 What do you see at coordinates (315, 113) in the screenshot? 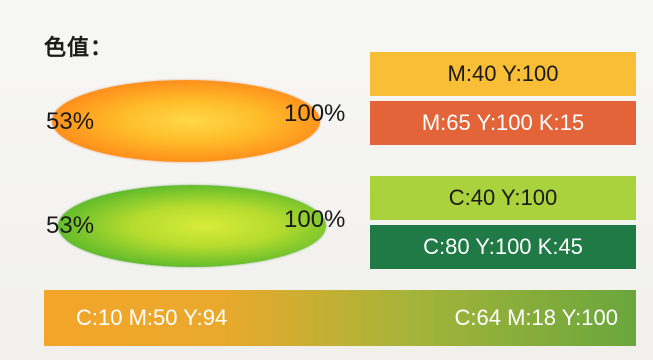
I see `orange-right-percent: 100%` at bounding box center [315, 113].